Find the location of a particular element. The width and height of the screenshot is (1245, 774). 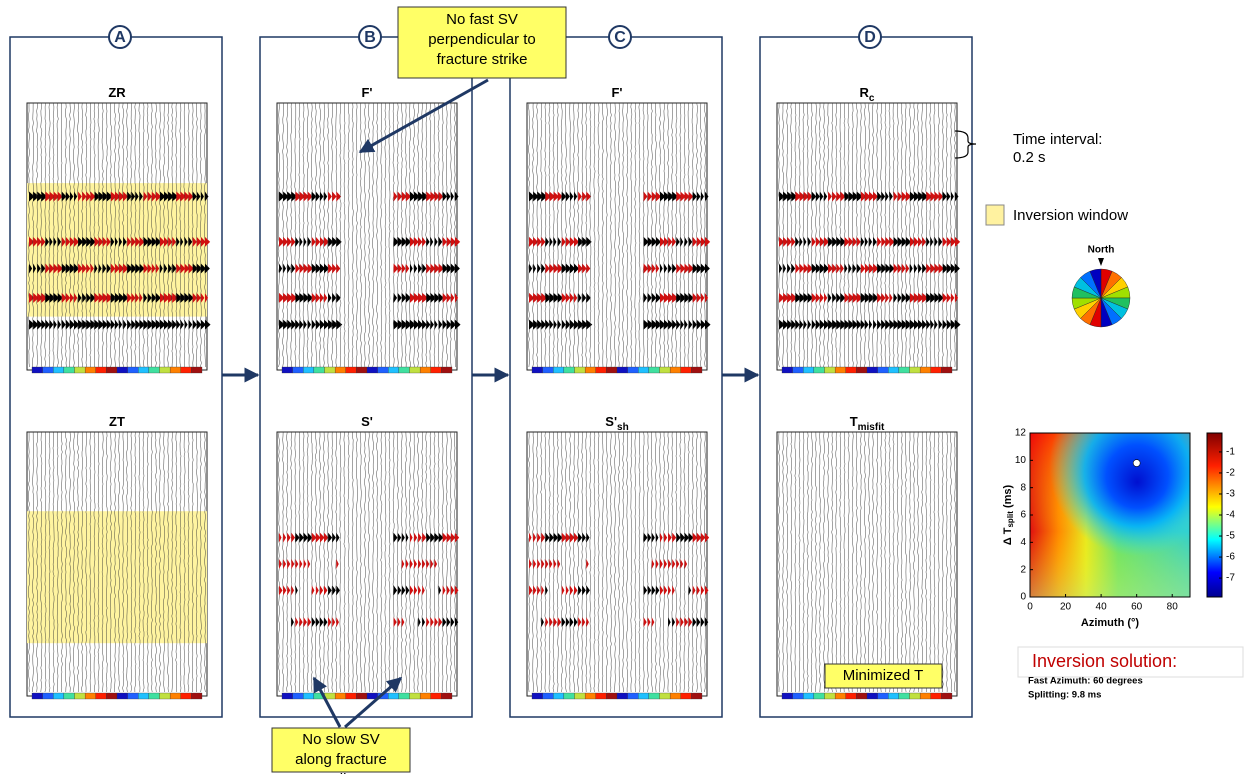

solution-point is located at coordinates (1136, 463).